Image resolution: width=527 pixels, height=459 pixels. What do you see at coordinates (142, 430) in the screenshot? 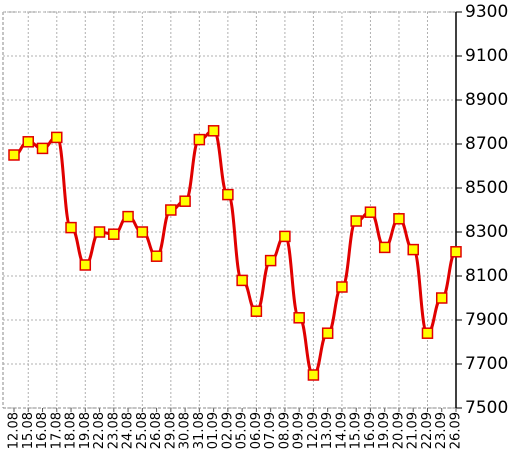
I see `x-tick-label: 25.08` at bounding box center [142, 430].